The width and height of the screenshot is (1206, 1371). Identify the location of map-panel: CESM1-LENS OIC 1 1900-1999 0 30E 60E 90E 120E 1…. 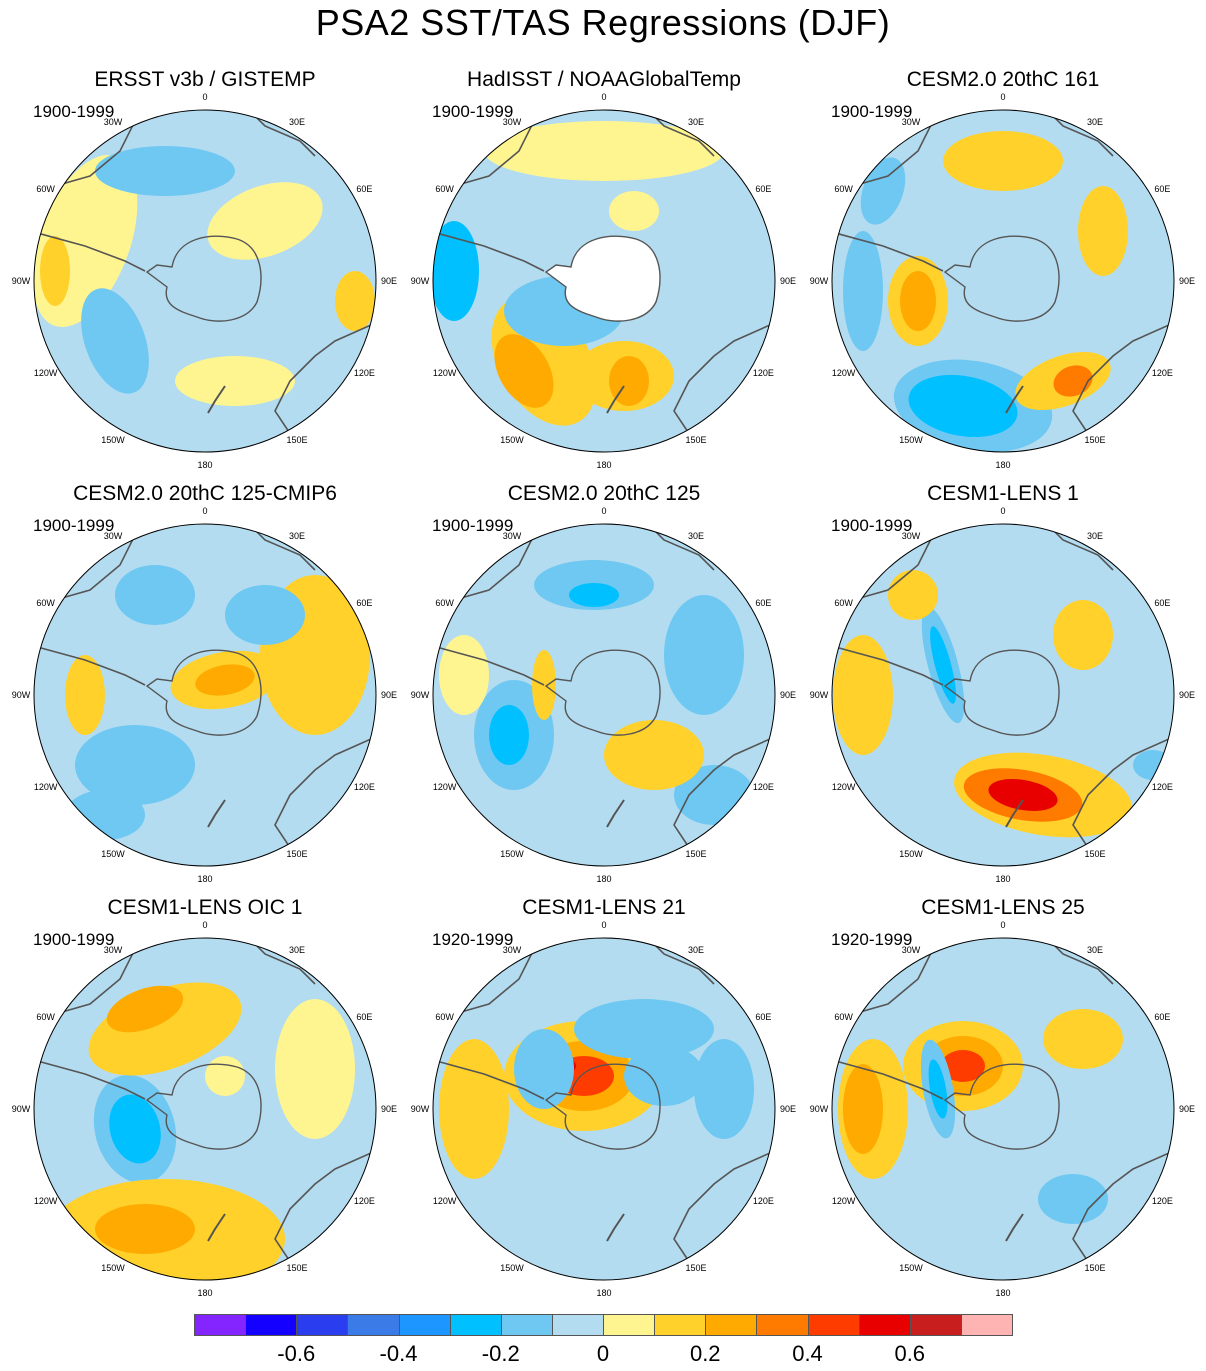
(205, 1097).